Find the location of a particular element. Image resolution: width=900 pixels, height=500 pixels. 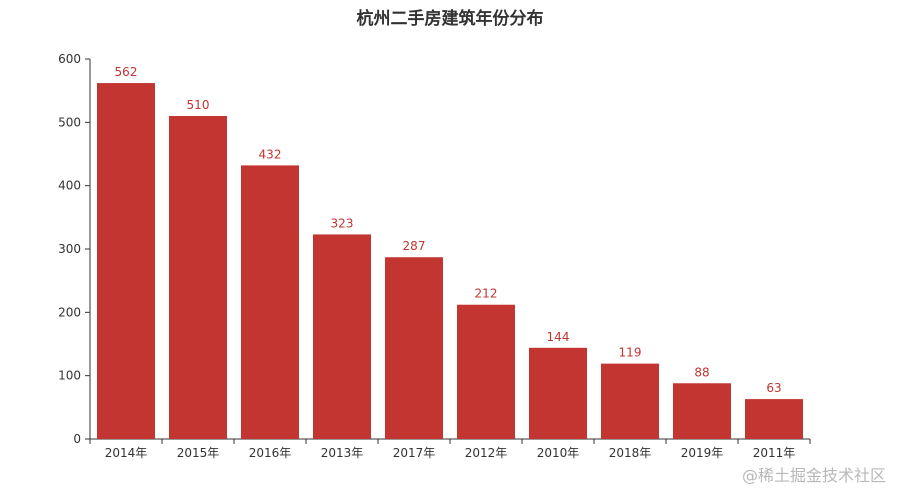

y-tick-label: 300 is located at coordinates (69, 249).